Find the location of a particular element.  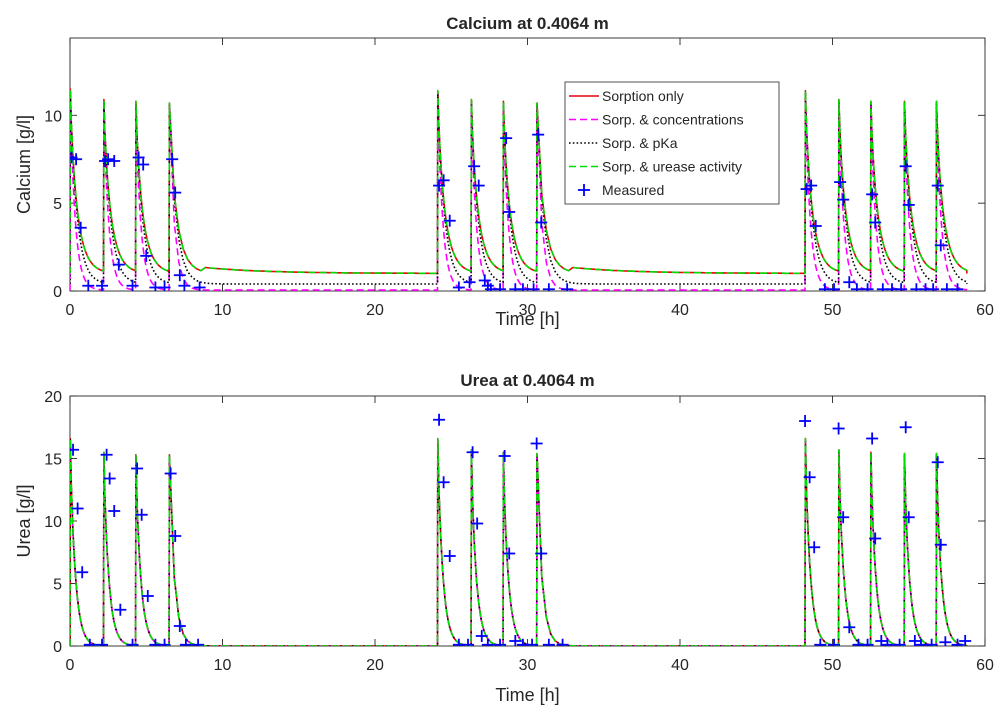

y-tick-label: 15 is located at coordinates (53, 460).